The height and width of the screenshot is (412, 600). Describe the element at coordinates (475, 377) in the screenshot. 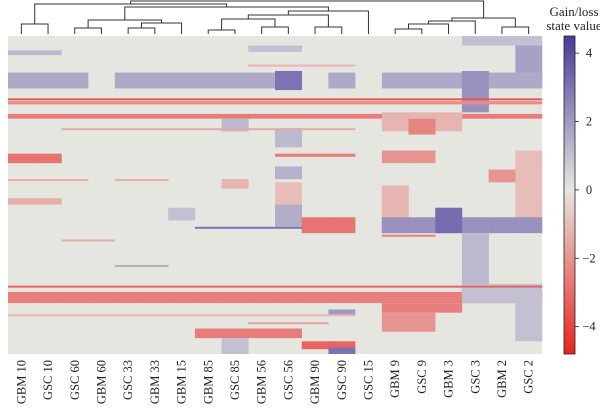

I see `column-label: GSC 3` at that location.